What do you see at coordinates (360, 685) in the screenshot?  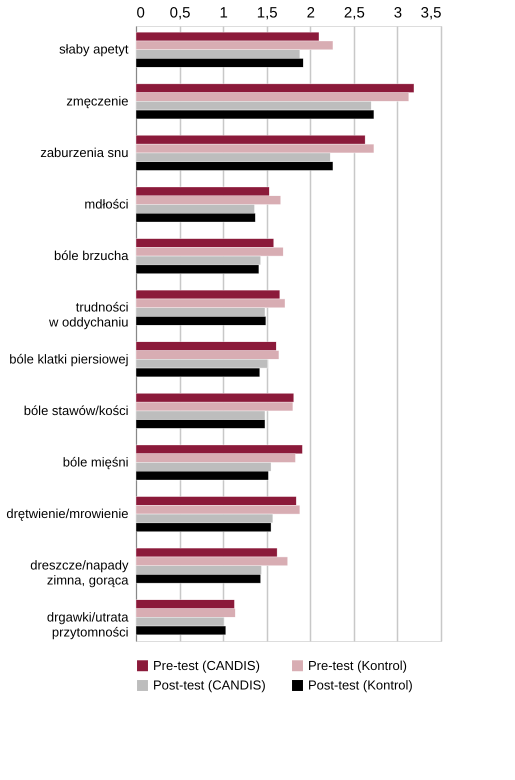 I see `legend-label: Post-test (Kontrol)` at bounding box center [360, 685].